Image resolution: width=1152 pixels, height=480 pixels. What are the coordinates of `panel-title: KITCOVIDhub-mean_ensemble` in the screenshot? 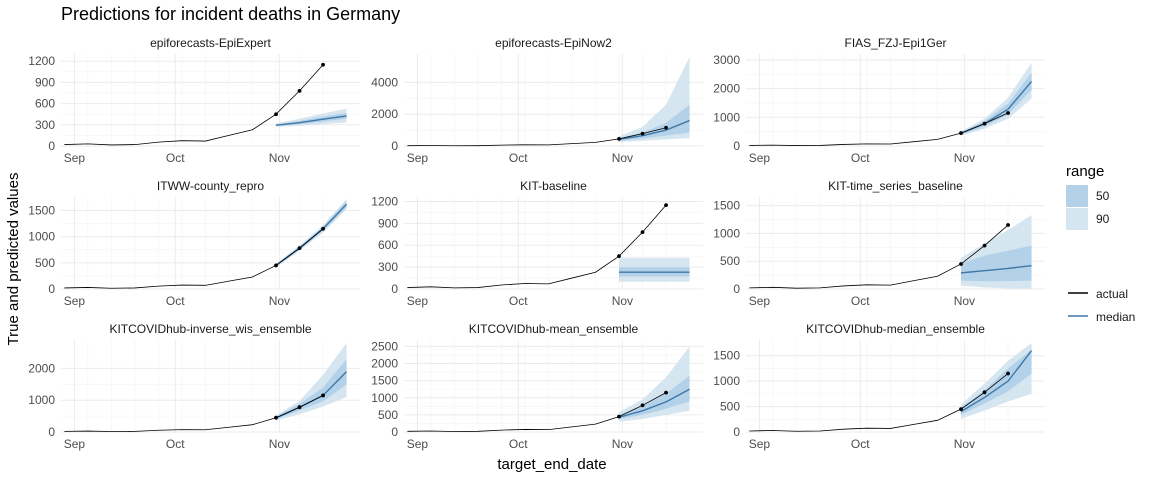 It's located at (554, 329).